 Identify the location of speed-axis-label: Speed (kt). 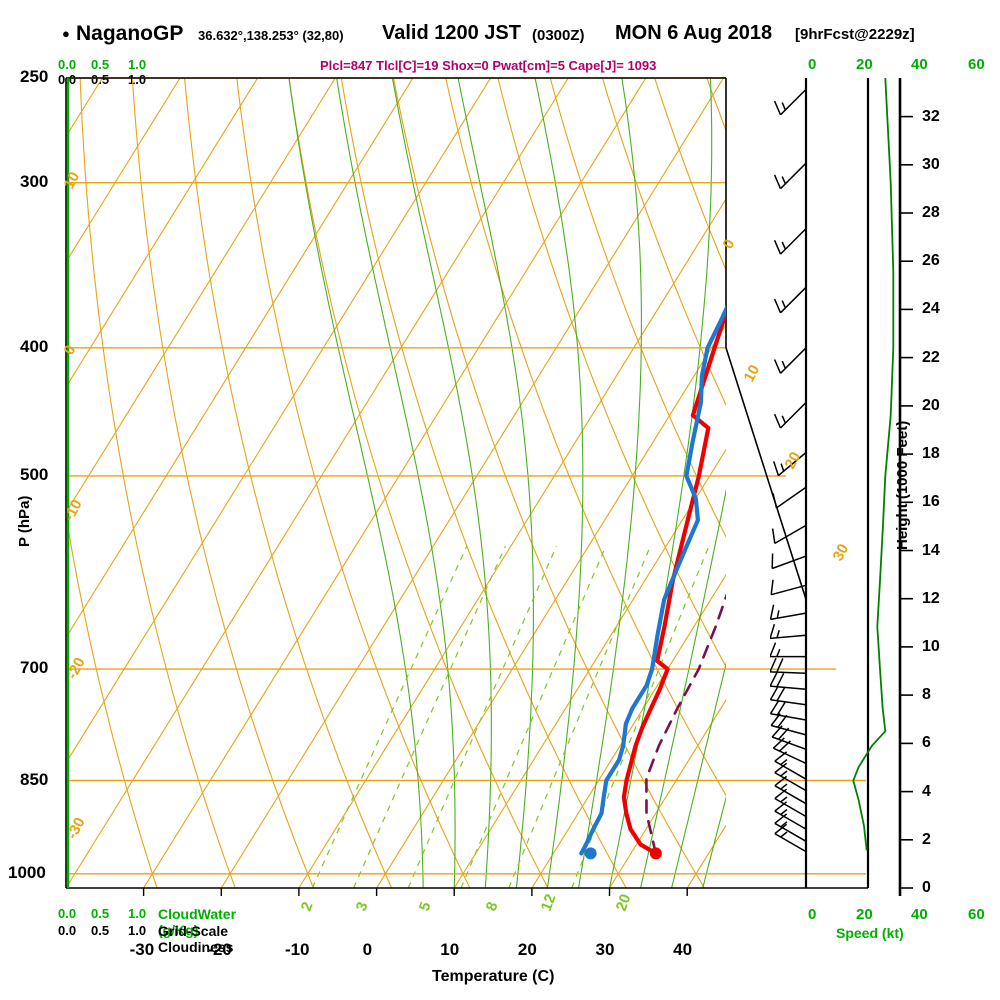
(870, 933).